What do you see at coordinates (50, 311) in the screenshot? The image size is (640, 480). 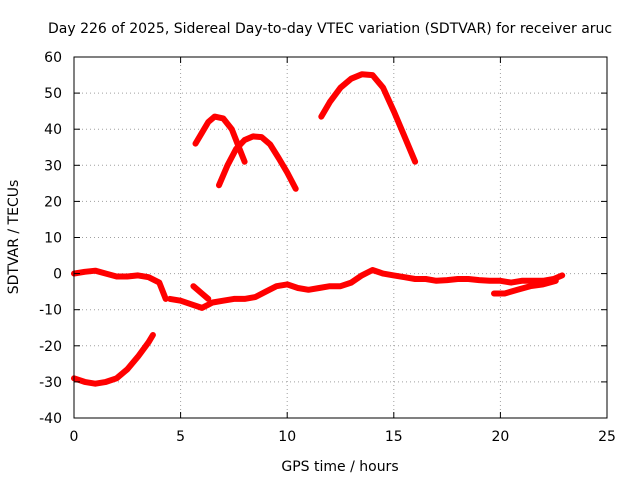 I see `y-tick-label: -10` at bounding box center [50, 311].